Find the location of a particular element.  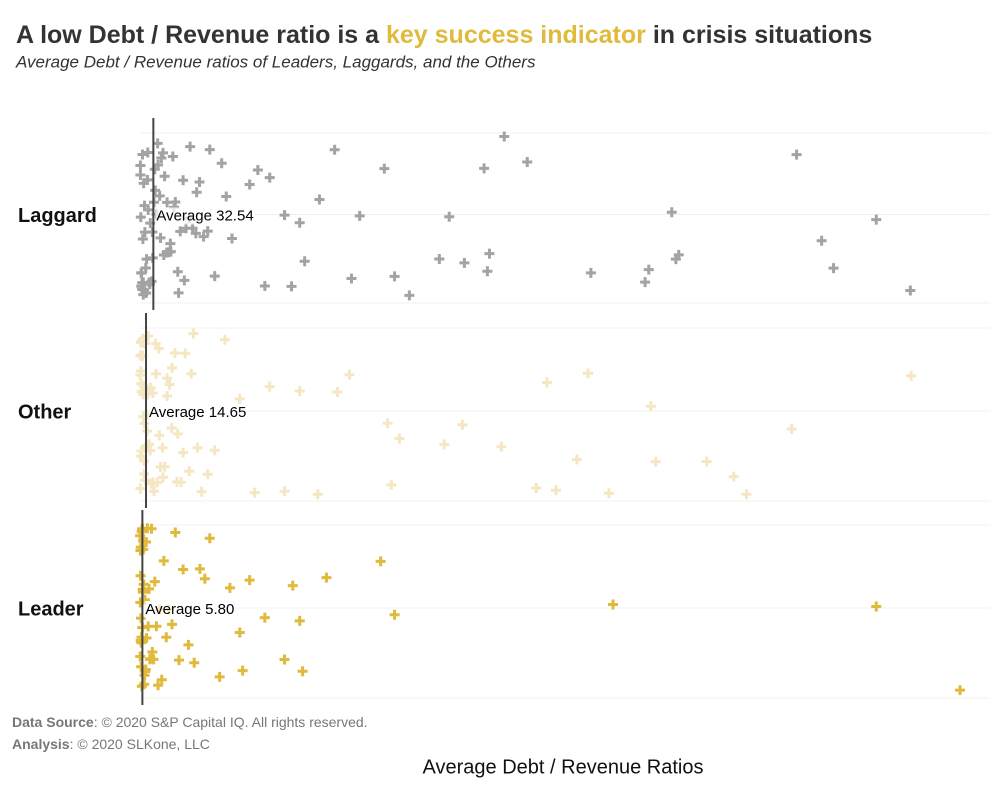

average-label: Average 14.65 is located at coordinates (197, 412).